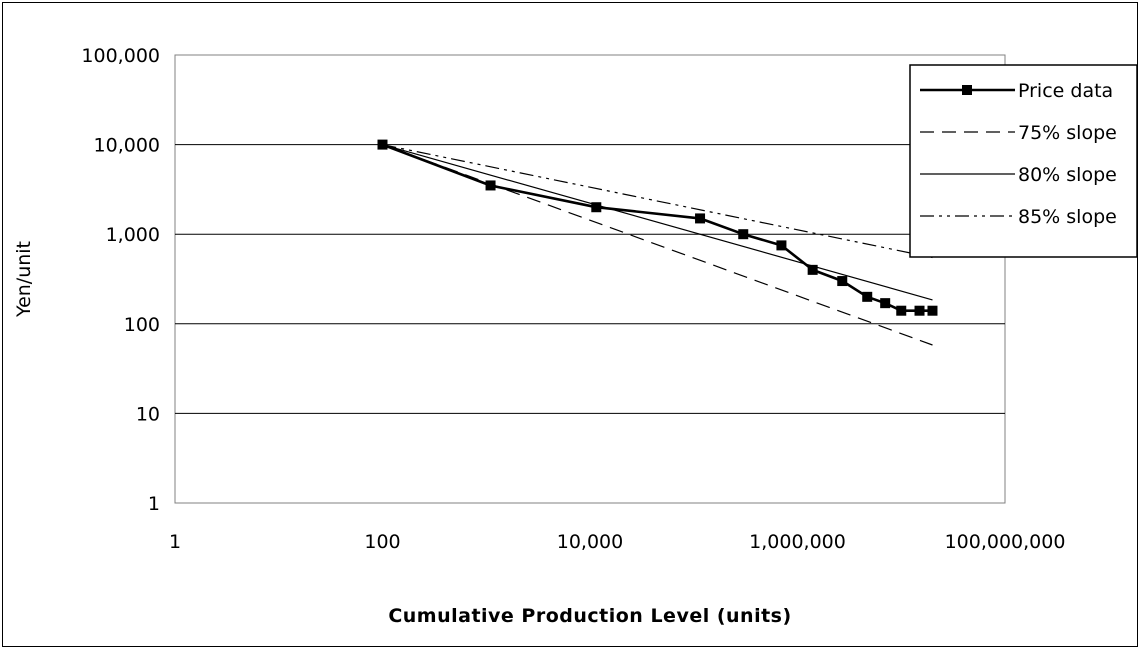  Describe the element at coordinates (133, 235) in the screenshot. I see `y-tick-label: 1,000` at that location.